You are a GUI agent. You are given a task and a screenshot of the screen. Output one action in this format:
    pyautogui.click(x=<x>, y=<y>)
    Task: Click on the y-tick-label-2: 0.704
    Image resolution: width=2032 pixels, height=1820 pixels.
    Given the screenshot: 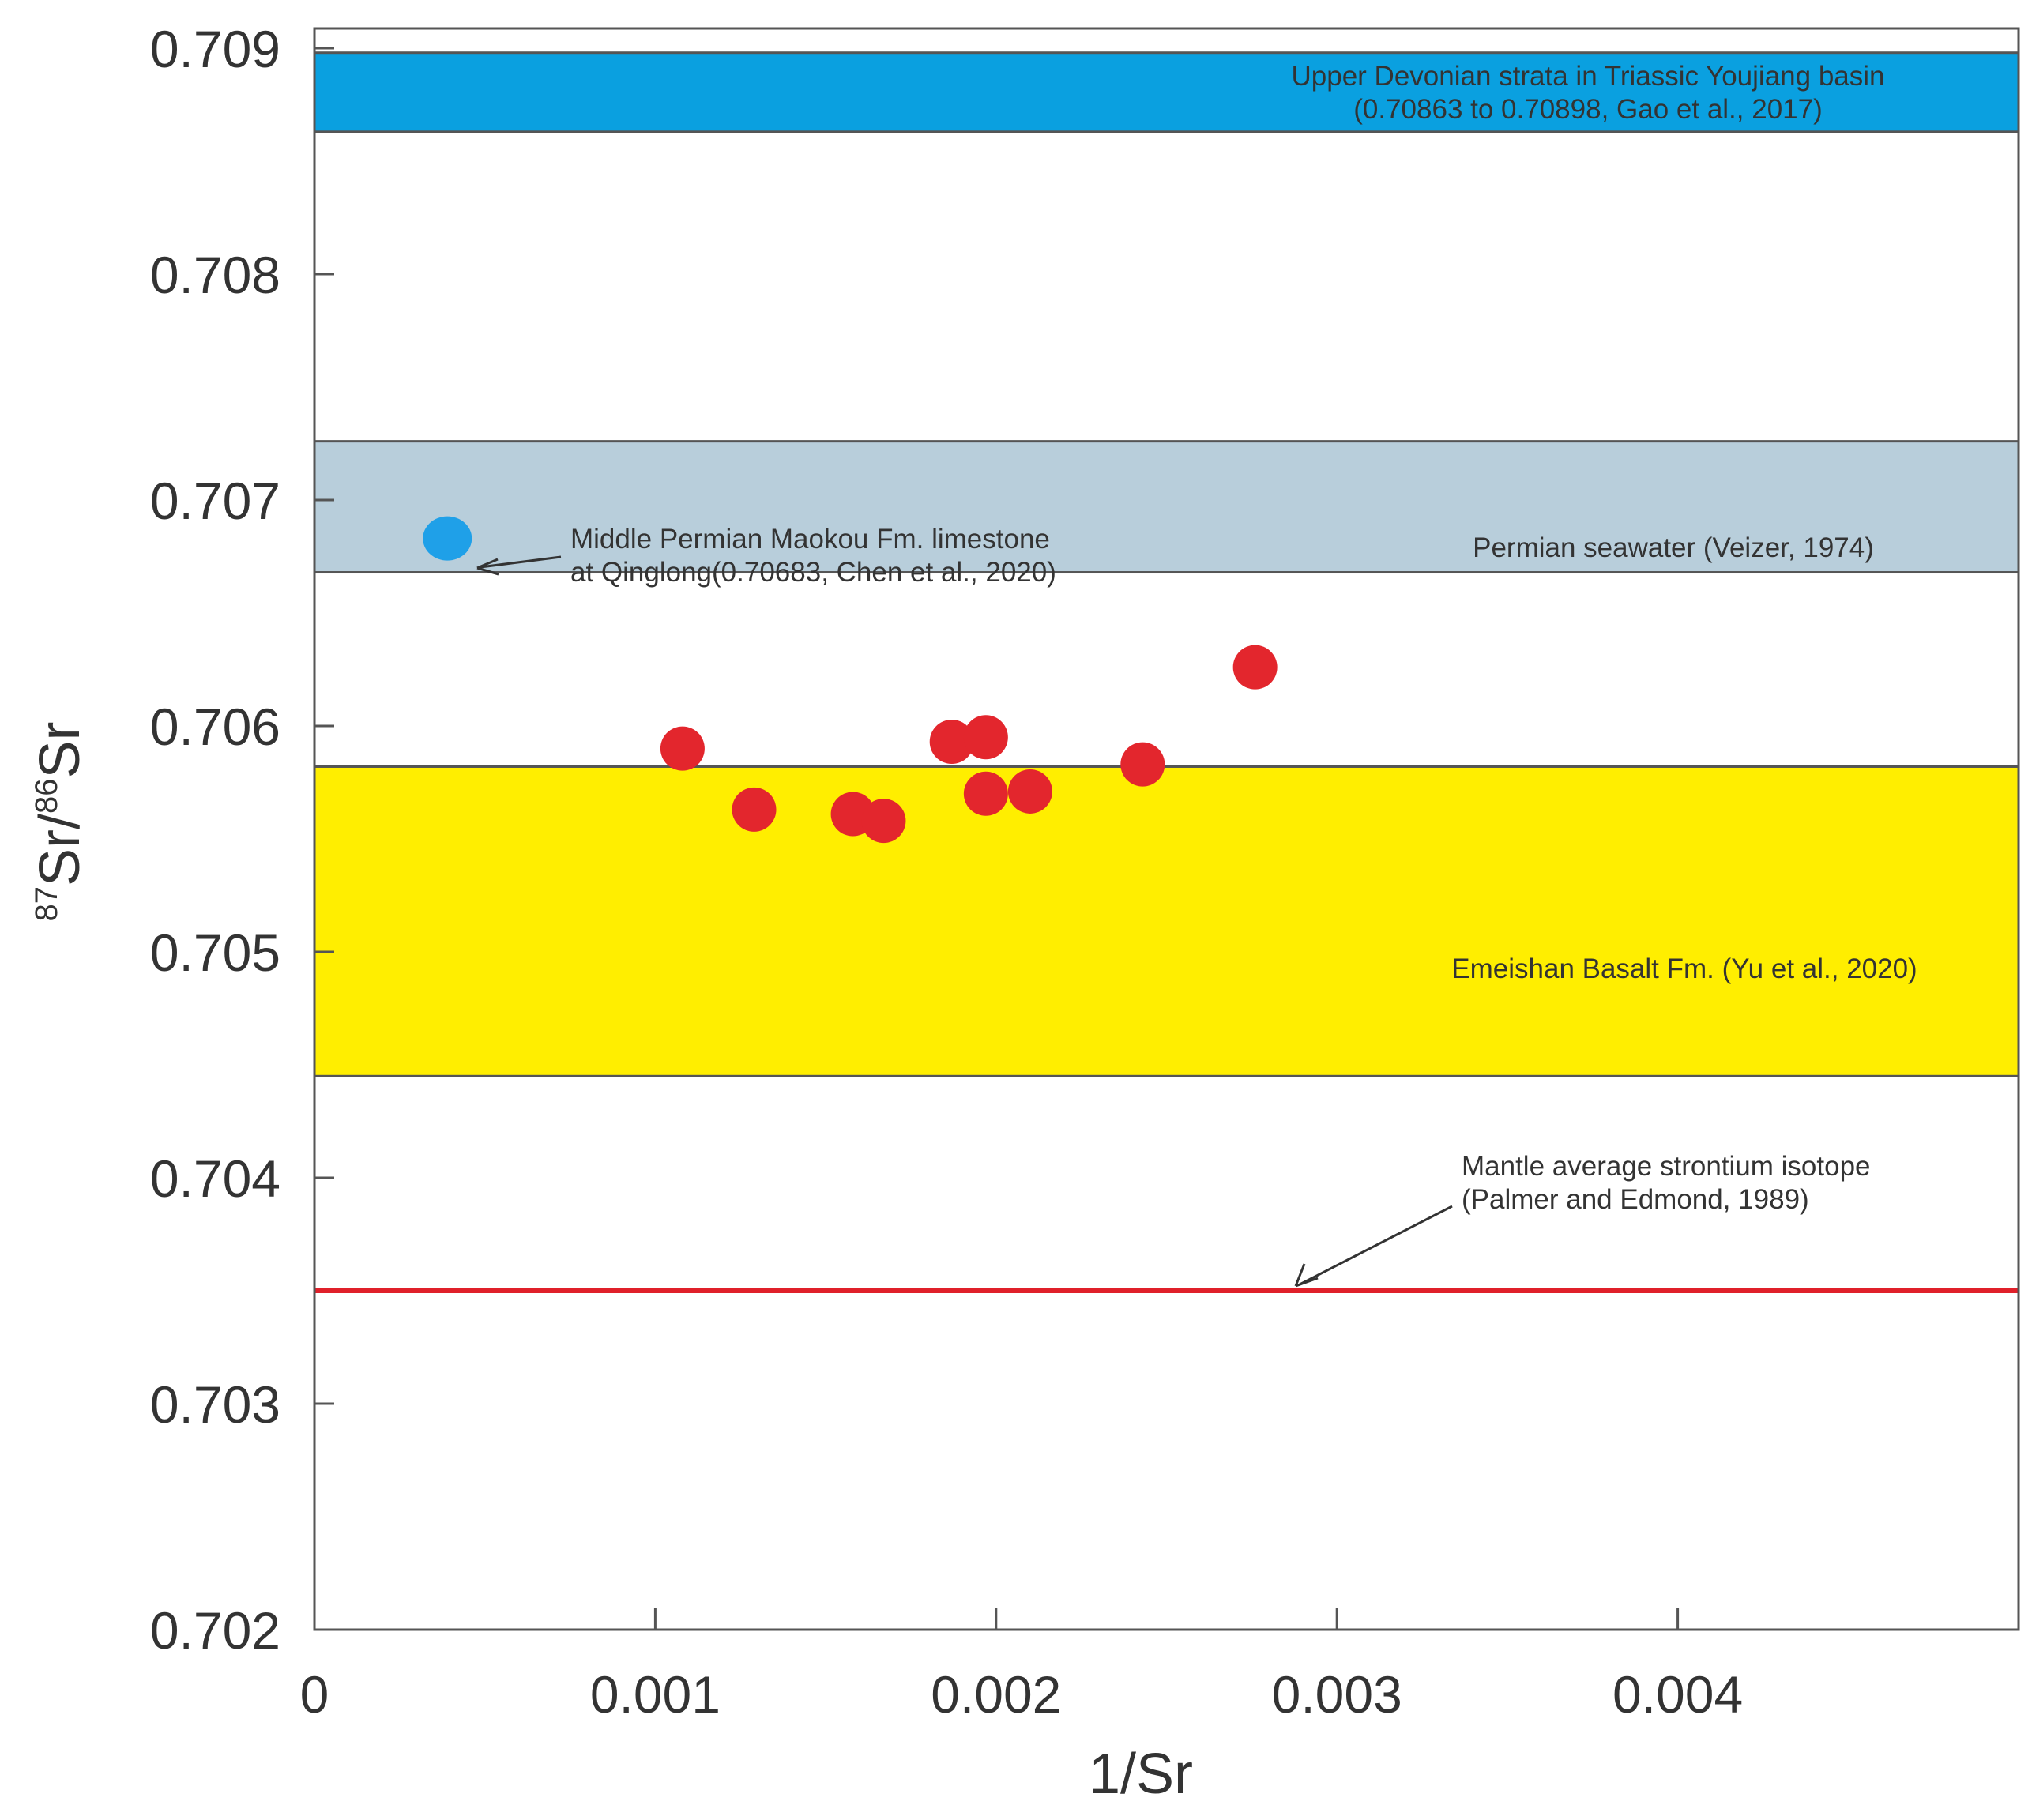 What is the action you would take?
    pyautogui.click(x=215, y=1178)
    